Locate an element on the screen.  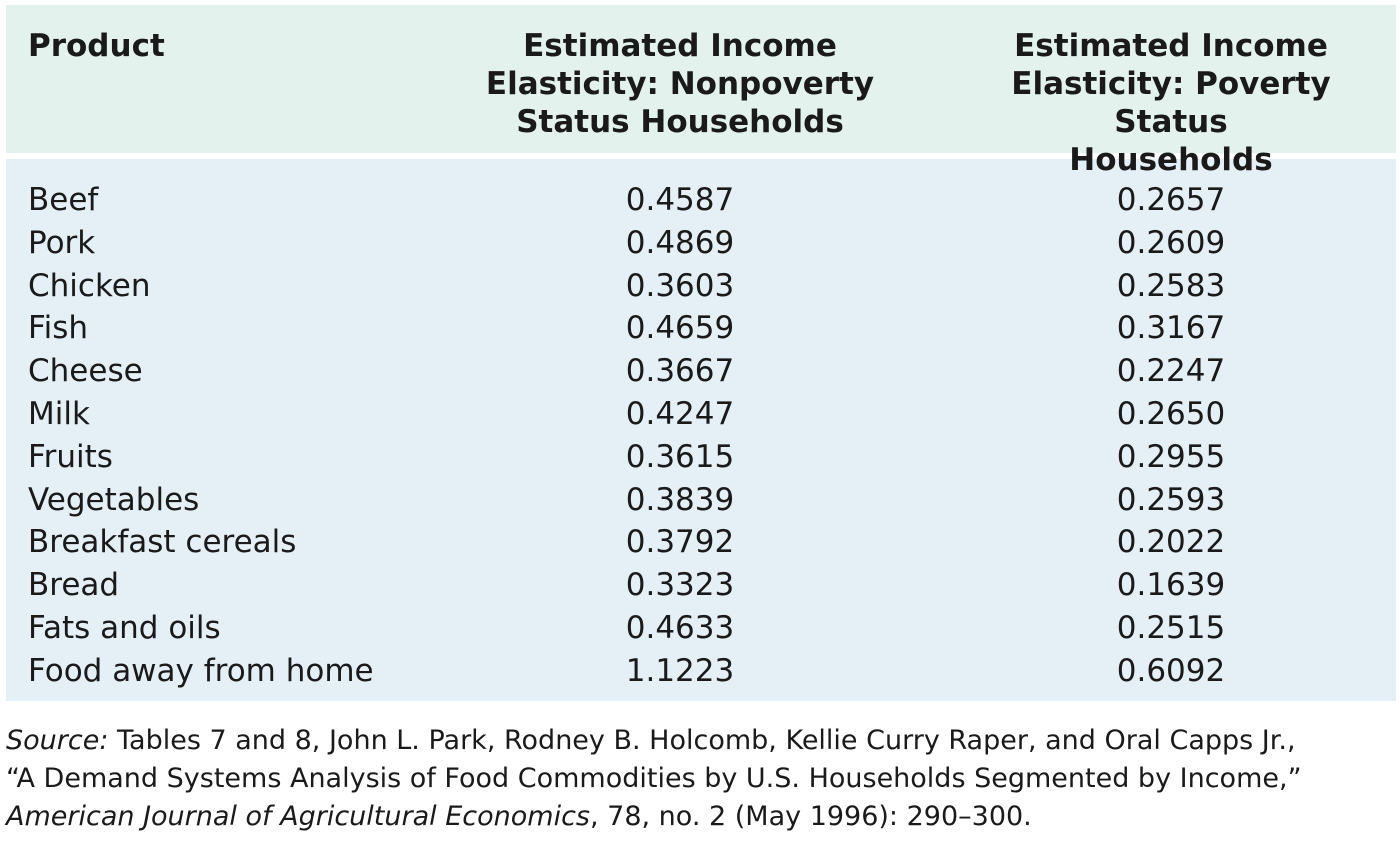
table-row: Milk 0.4247 0.2650 is located at coordinates (701, 414).